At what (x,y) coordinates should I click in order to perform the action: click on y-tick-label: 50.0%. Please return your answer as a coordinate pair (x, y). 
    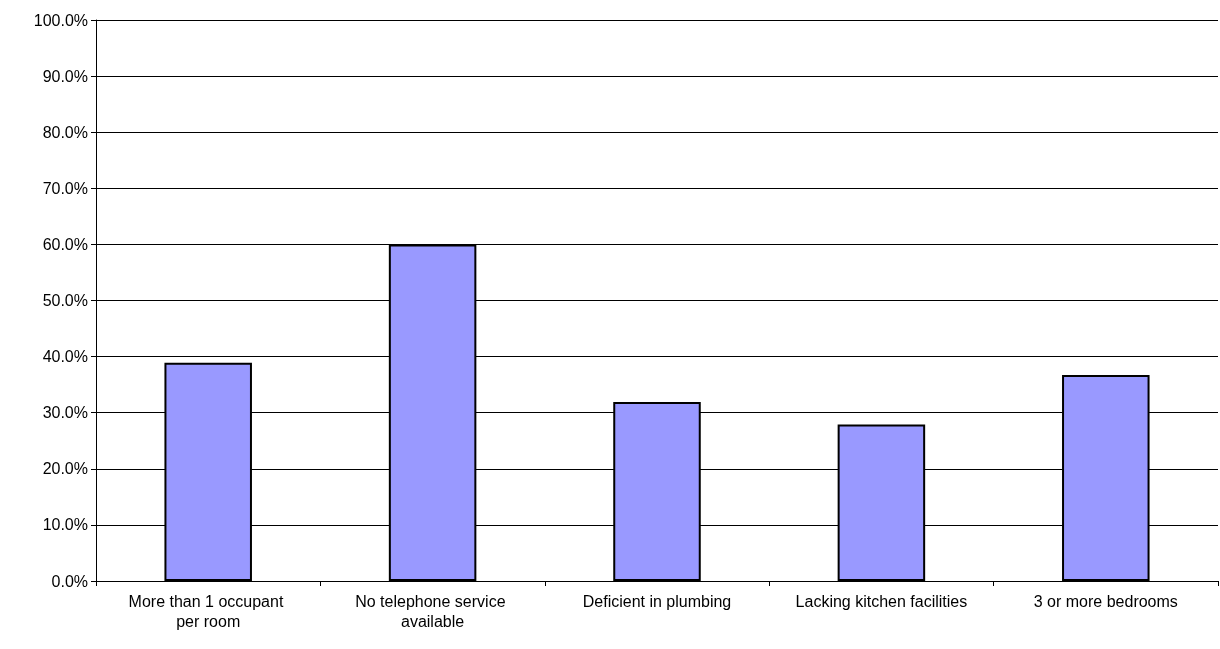
    Looking at the image, I should click on (65, 300).